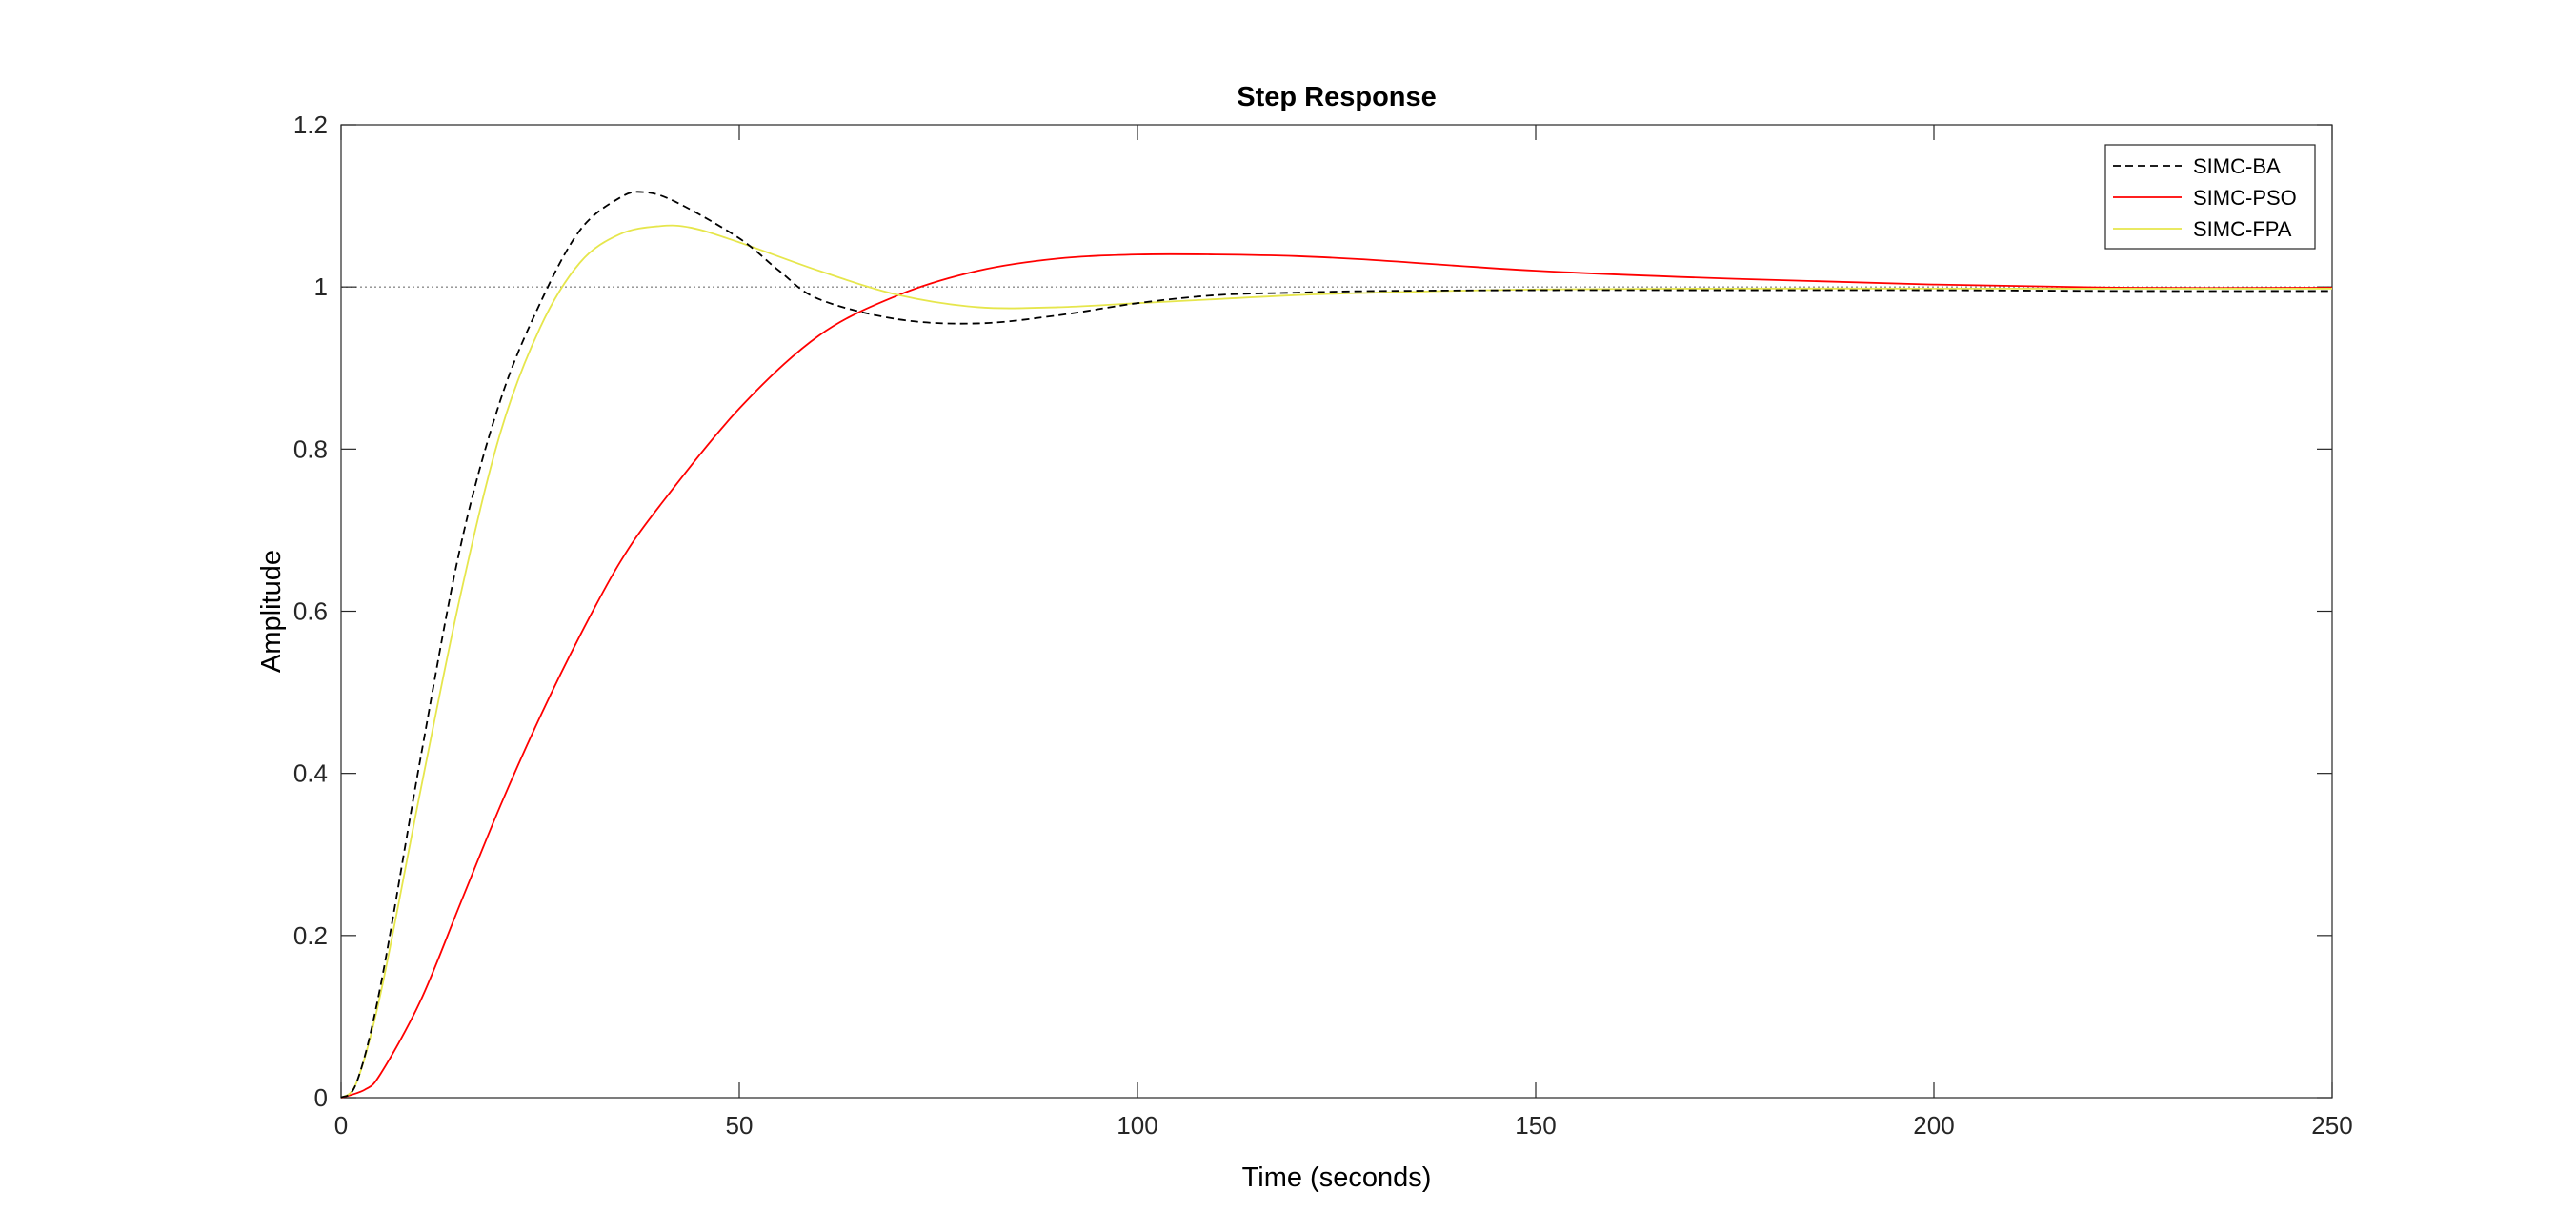 The width and height of the screenshot is (2576, 1232). What do you see at coordinates (1337, 1178) in the screenshot?
I see `x-axis-label: Time (seconds)` at bounding box center [1337, 1178].